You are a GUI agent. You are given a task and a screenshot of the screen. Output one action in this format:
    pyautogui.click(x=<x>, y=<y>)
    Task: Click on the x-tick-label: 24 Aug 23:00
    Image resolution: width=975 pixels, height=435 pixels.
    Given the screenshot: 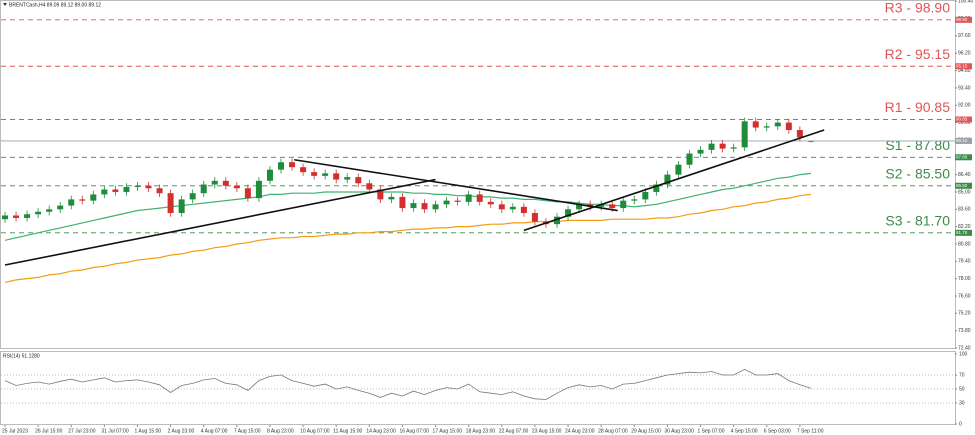 What is the action you would take?
    pyautogui.click(x=580, y=431)
    